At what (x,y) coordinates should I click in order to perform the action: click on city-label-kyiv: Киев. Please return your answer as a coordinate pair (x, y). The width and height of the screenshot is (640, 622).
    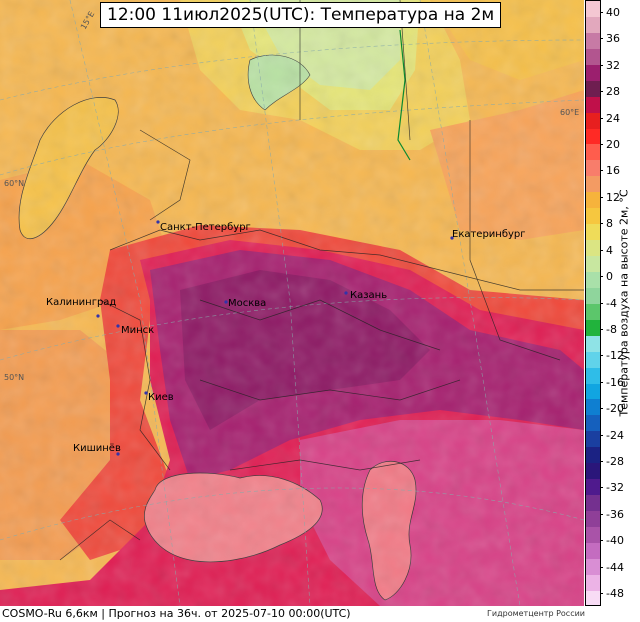
    Looking at the image, I should click on (161, 397).